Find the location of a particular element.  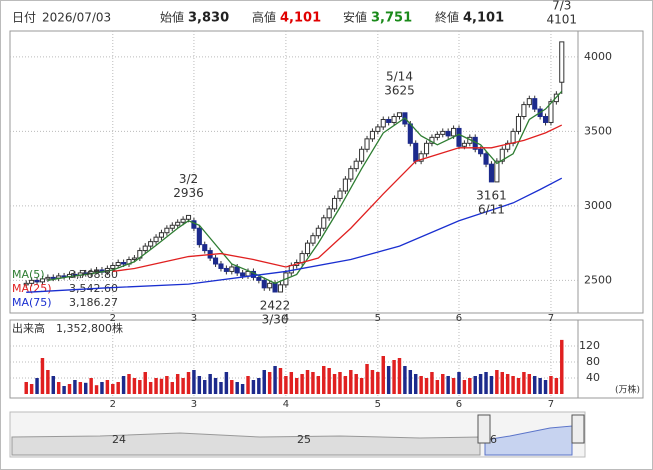

header-label: 始値 is located at coordinates (172, 17).